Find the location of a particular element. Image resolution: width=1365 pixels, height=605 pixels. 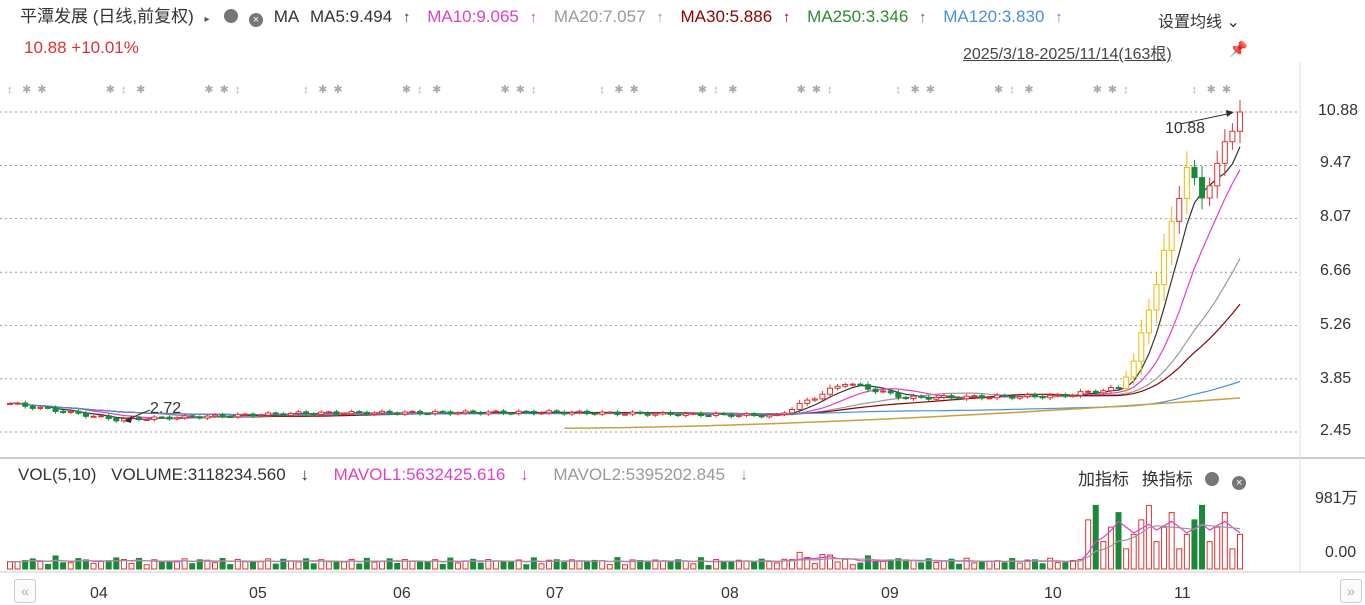

event-marker-icon: ✱ is located at coordinates (322, 90).